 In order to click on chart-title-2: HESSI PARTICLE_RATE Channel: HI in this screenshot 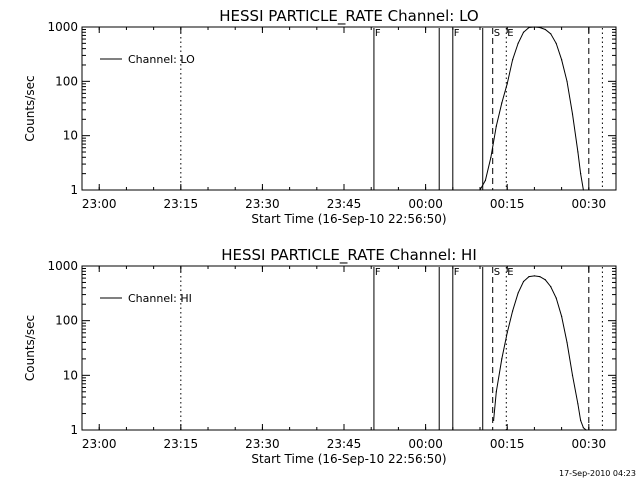, I will do `click(349, 255)`.